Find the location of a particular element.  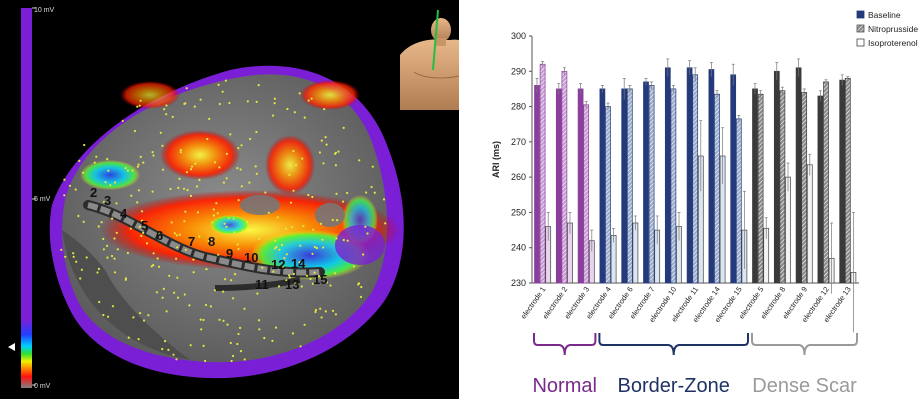

electrode-number: 5 is located at coordinates (144, 225).